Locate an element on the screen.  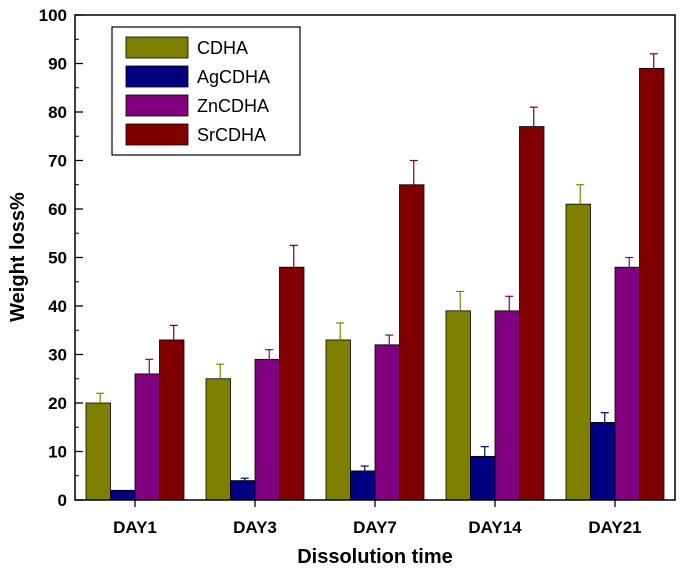
x-axis-title: Dissolution time is located at coordinates (375, 557).